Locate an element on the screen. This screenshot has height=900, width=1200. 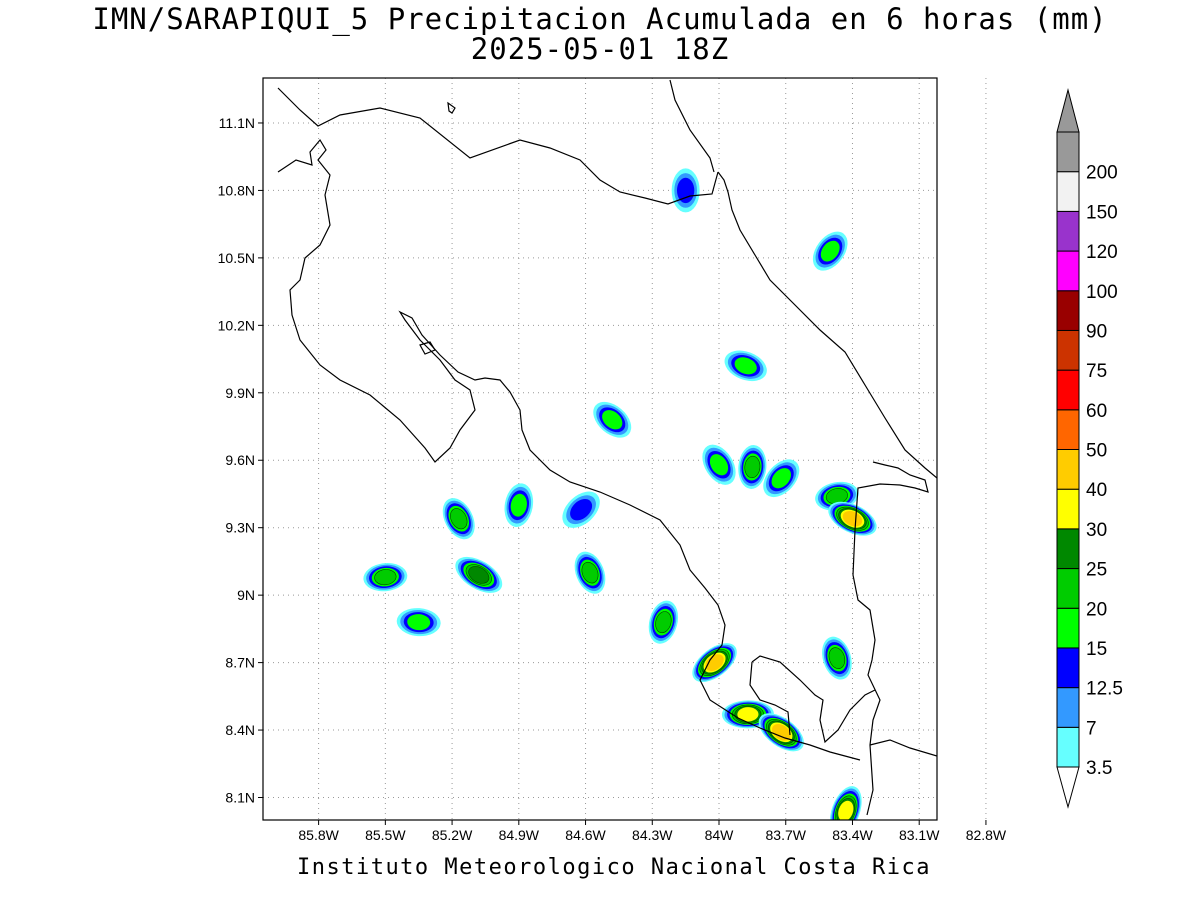
colorbar-label: 200 is located at coordinates (1102, 173).